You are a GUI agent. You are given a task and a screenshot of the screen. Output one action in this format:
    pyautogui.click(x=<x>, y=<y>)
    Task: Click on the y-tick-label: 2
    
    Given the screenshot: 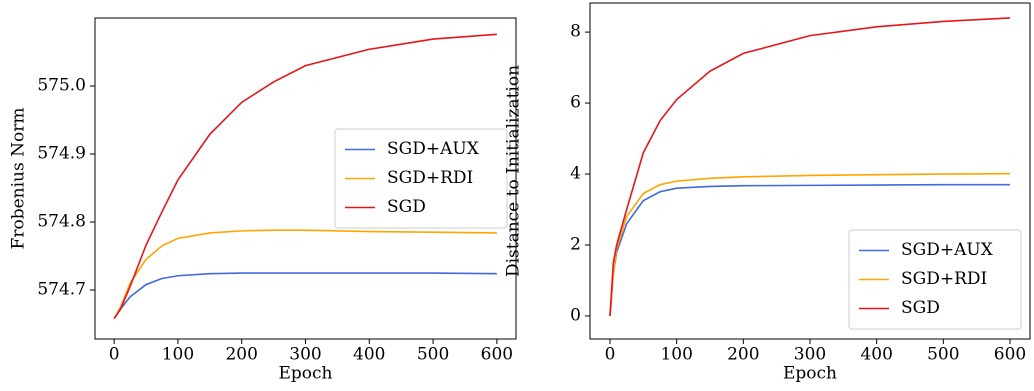 What is the action you would take?
    pyautogui.click(x=575, y=244)
    